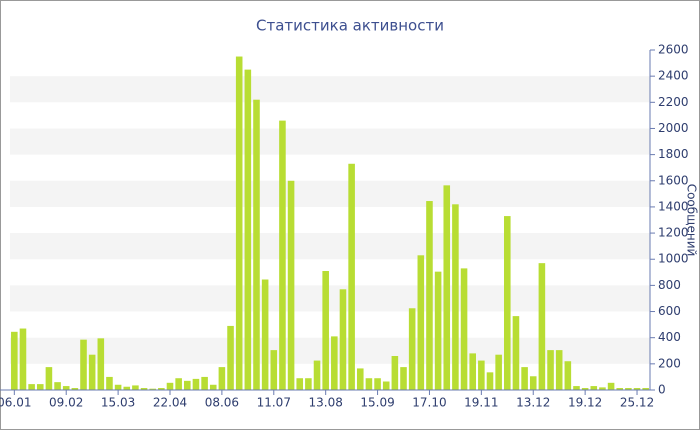 This screenshot has width=700, height=430. Describe the element at coordinates (673, 102) in the screenshot. I see `y-tick-label: 2200` at that location.